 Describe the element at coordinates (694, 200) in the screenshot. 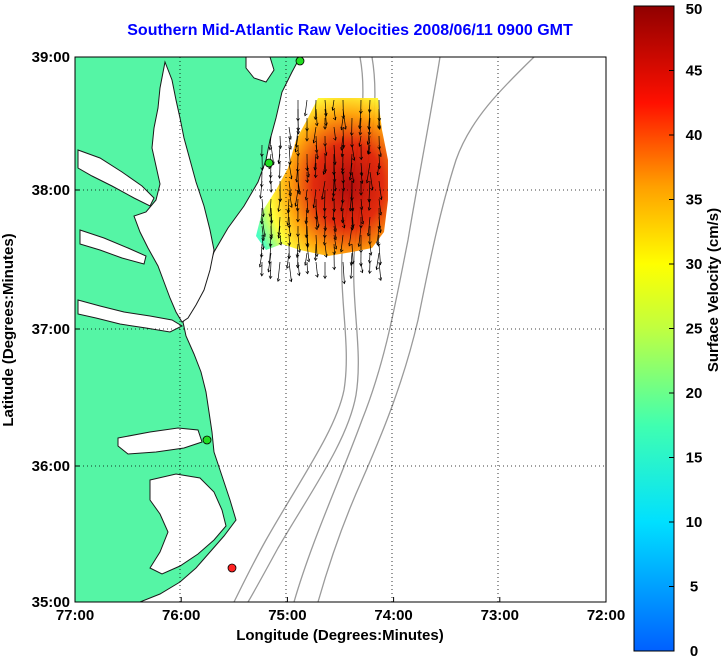

I see `colorbar-tick-label: 35` at that location.